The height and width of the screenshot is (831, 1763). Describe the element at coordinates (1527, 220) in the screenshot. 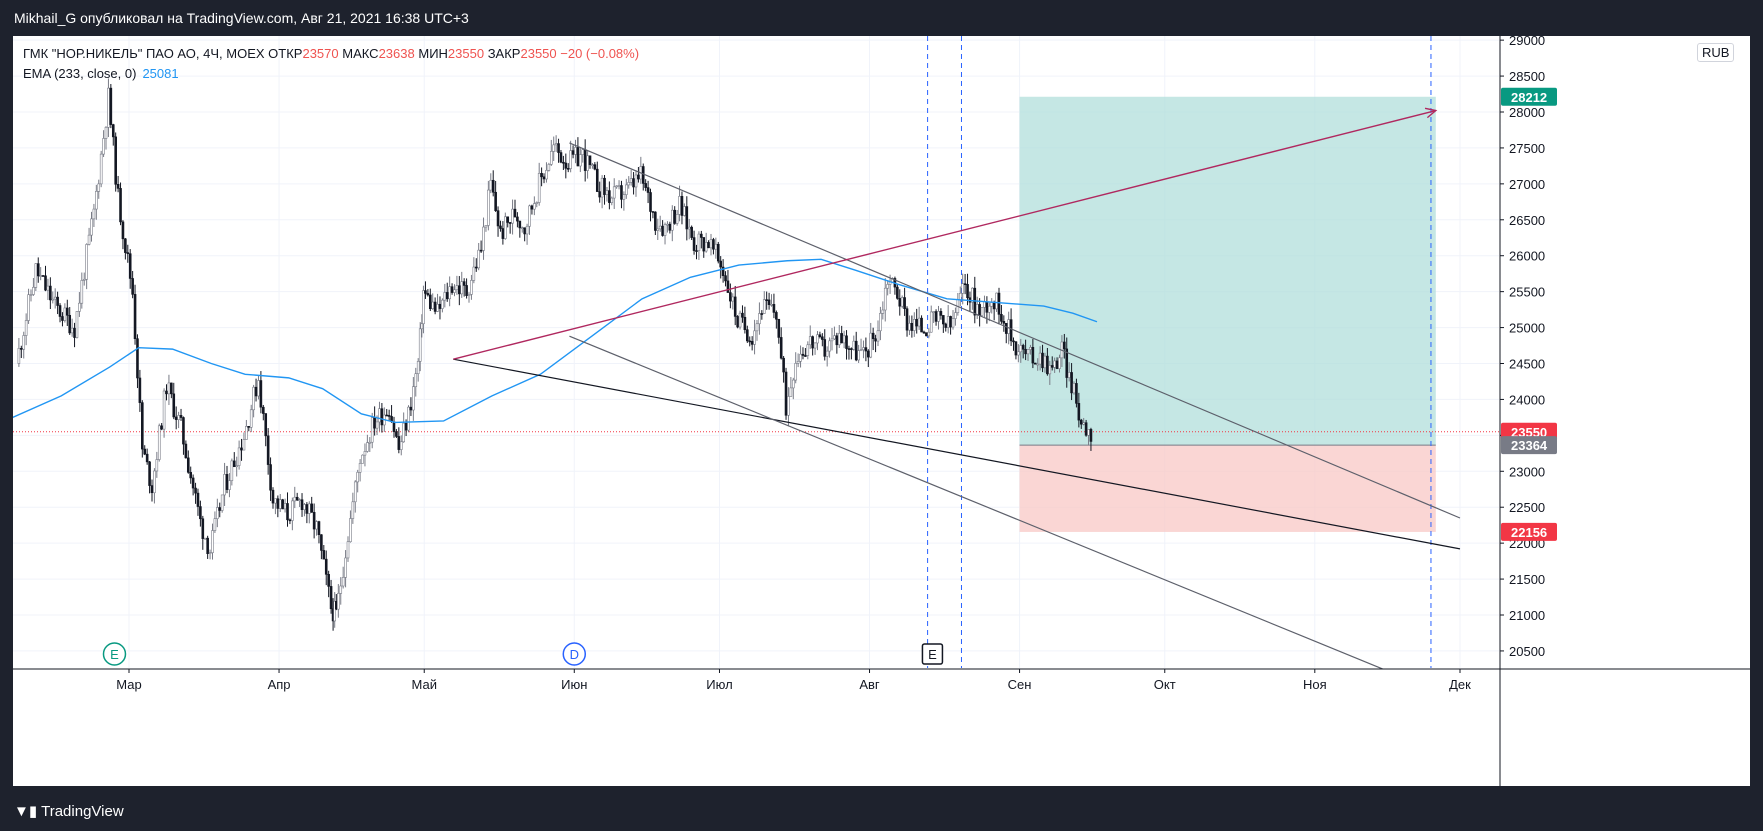

I see `price-axis-label: 26500` at that location.